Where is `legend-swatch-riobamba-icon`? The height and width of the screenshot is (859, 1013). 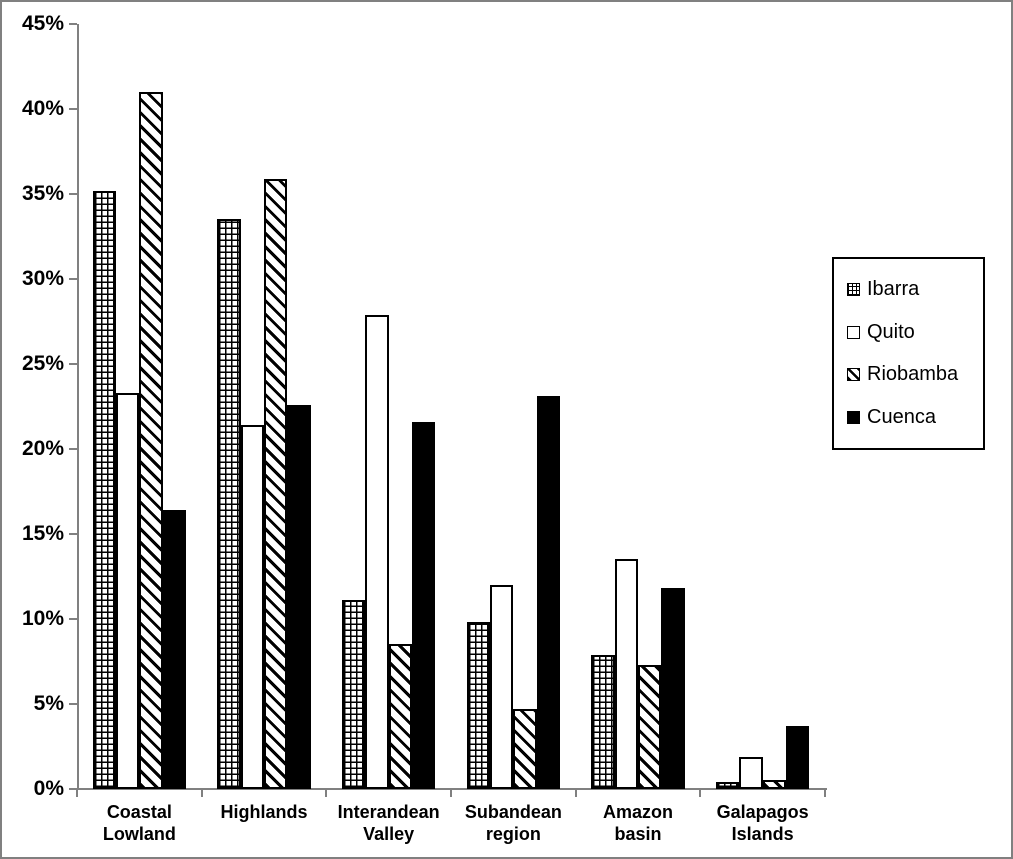 legend-swatch-riobamba-icon is located at coordinates (853, 375).